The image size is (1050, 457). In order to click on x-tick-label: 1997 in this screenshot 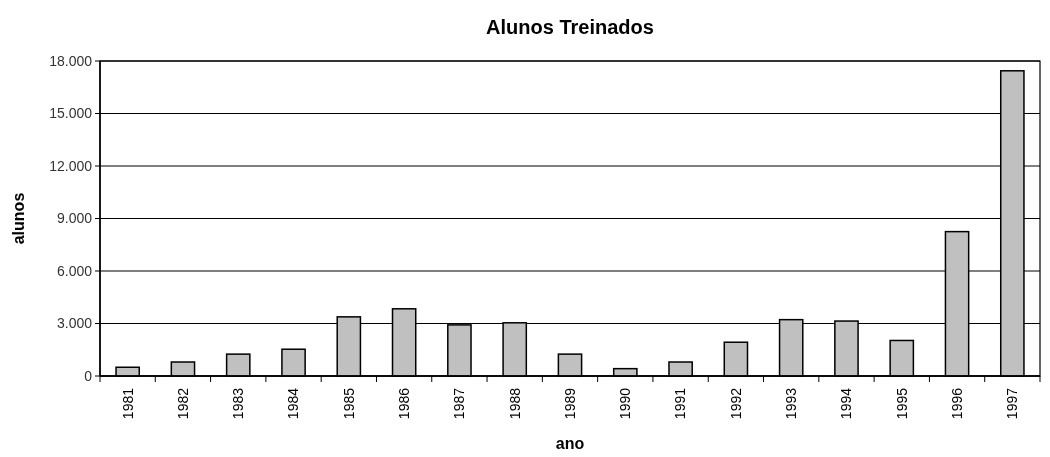, I will do `click(1012, 403)`.